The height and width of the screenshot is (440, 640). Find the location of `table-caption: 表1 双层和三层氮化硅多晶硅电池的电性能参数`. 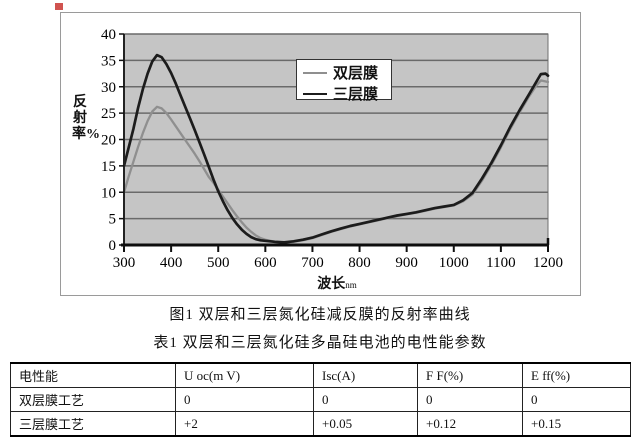

table-caption: 表1 双层和三层氮化硅多晶硅电池的电性能参数 is located at coordinates (320, 343).